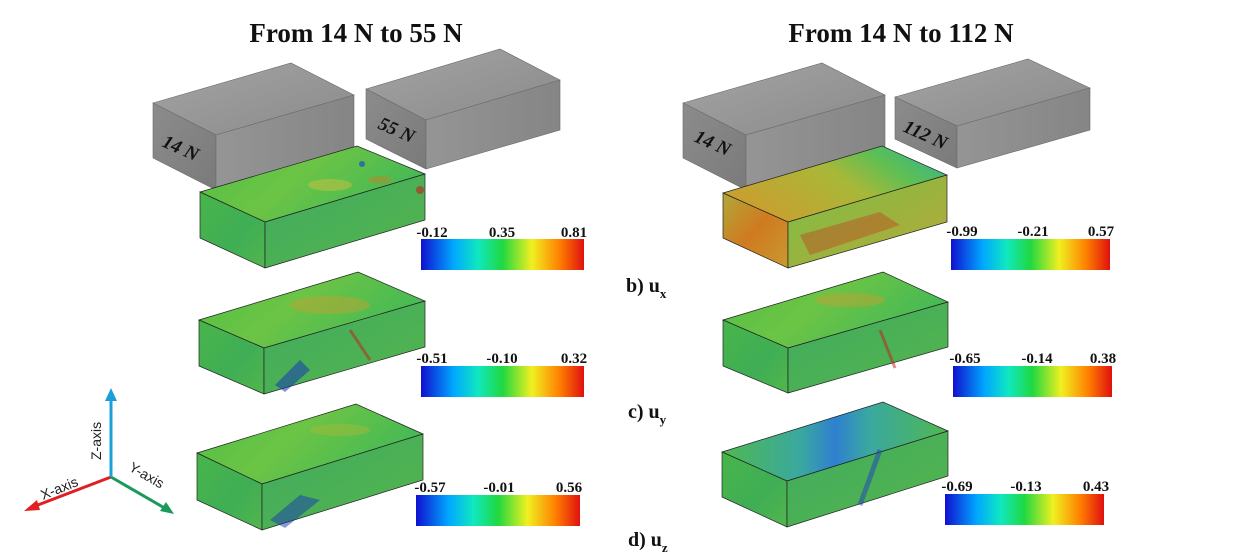 This screenshot has height=558, width=1234. I want to click on z-axis-arrowhead, so click(111, 394).